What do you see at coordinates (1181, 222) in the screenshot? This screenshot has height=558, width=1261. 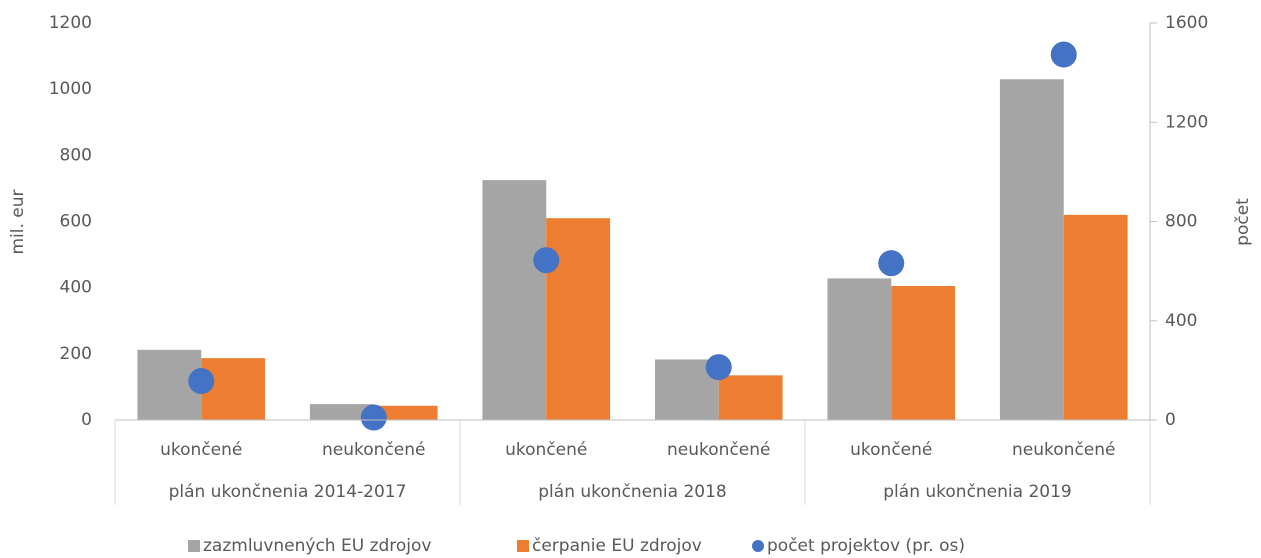 I see `y2-tick-label: 800` at bounding box center [1181, 222].